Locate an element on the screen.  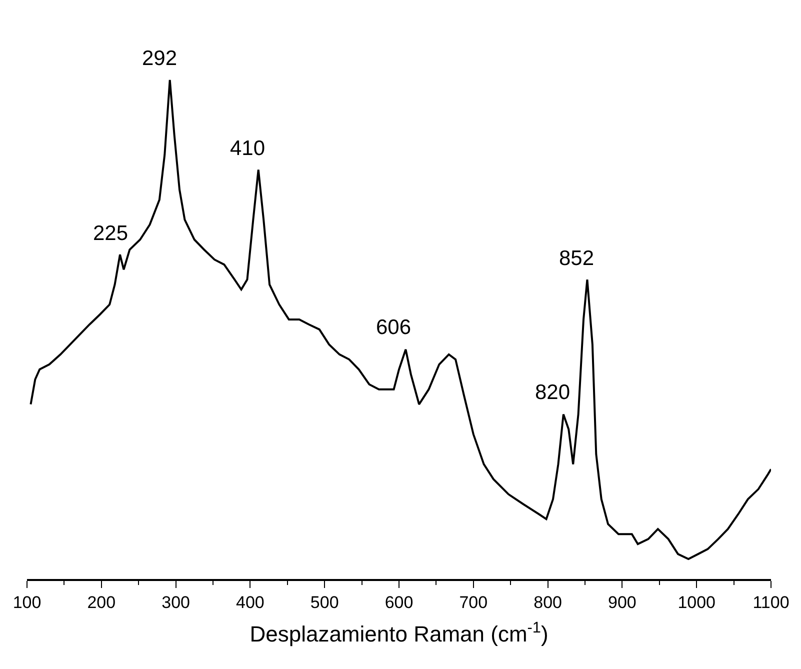
annotation: 410 is located at coordinates (248, 148).